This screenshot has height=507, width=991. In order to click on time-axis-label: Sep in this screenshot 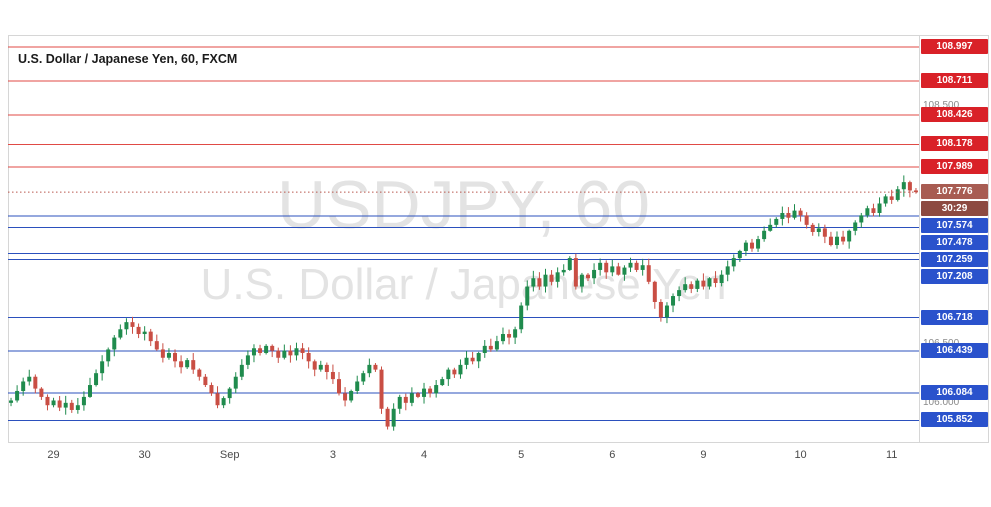, I will do `click(229, 455)`.